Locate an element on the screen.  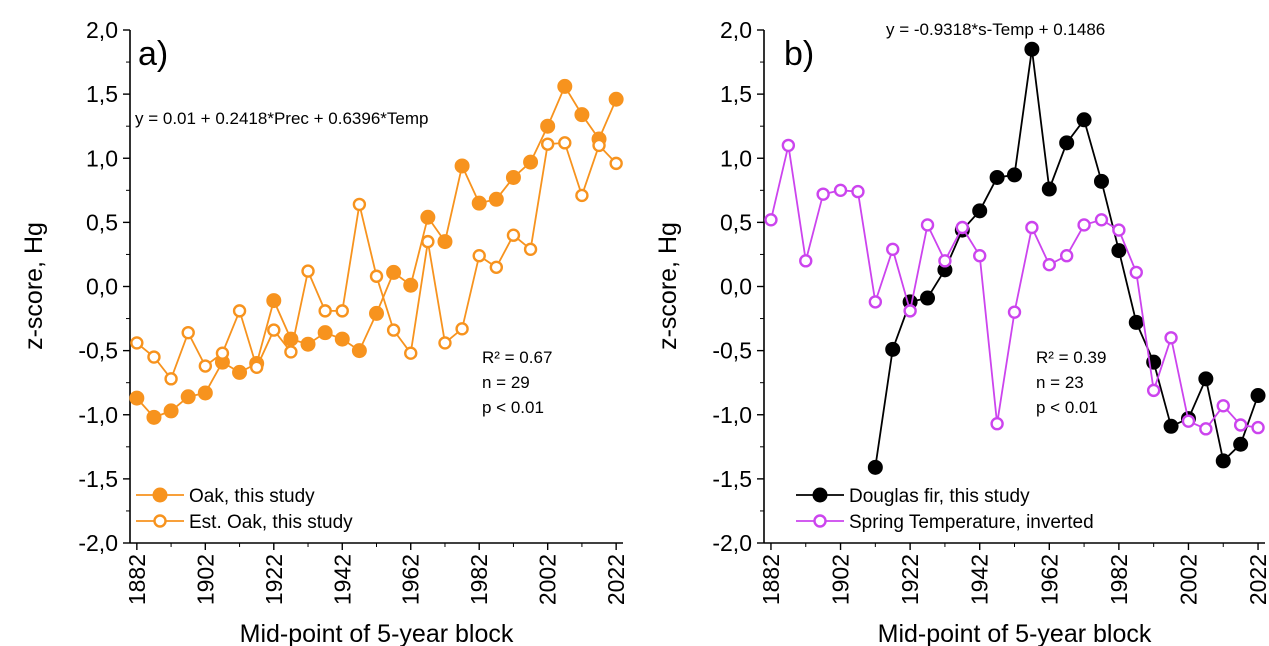
panel-label: b) is located at coordinates (799, 54).